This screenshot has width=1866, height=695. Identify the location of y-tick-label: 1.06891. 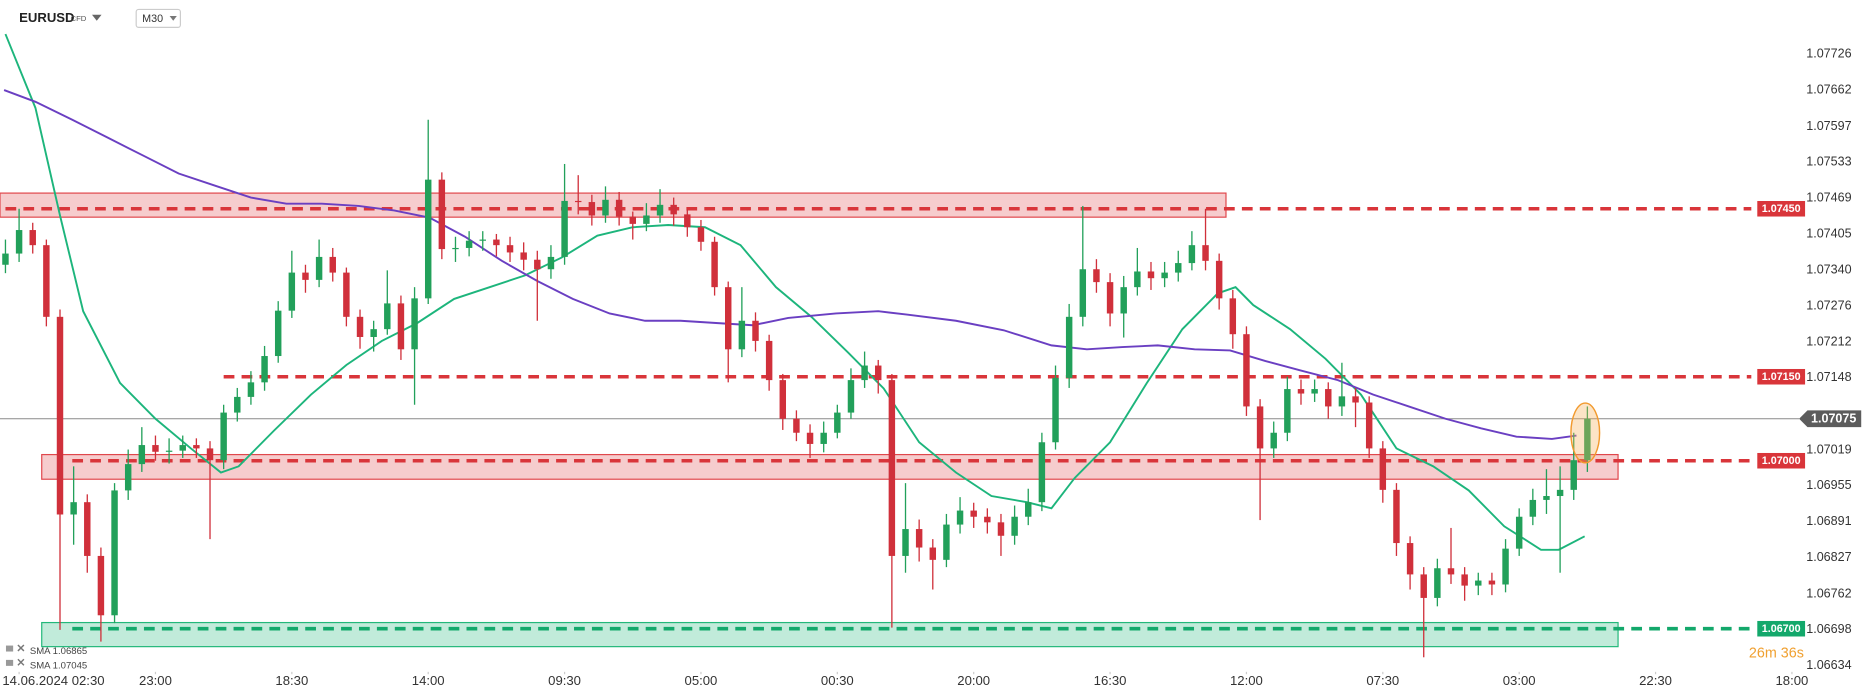
(1828, 521).